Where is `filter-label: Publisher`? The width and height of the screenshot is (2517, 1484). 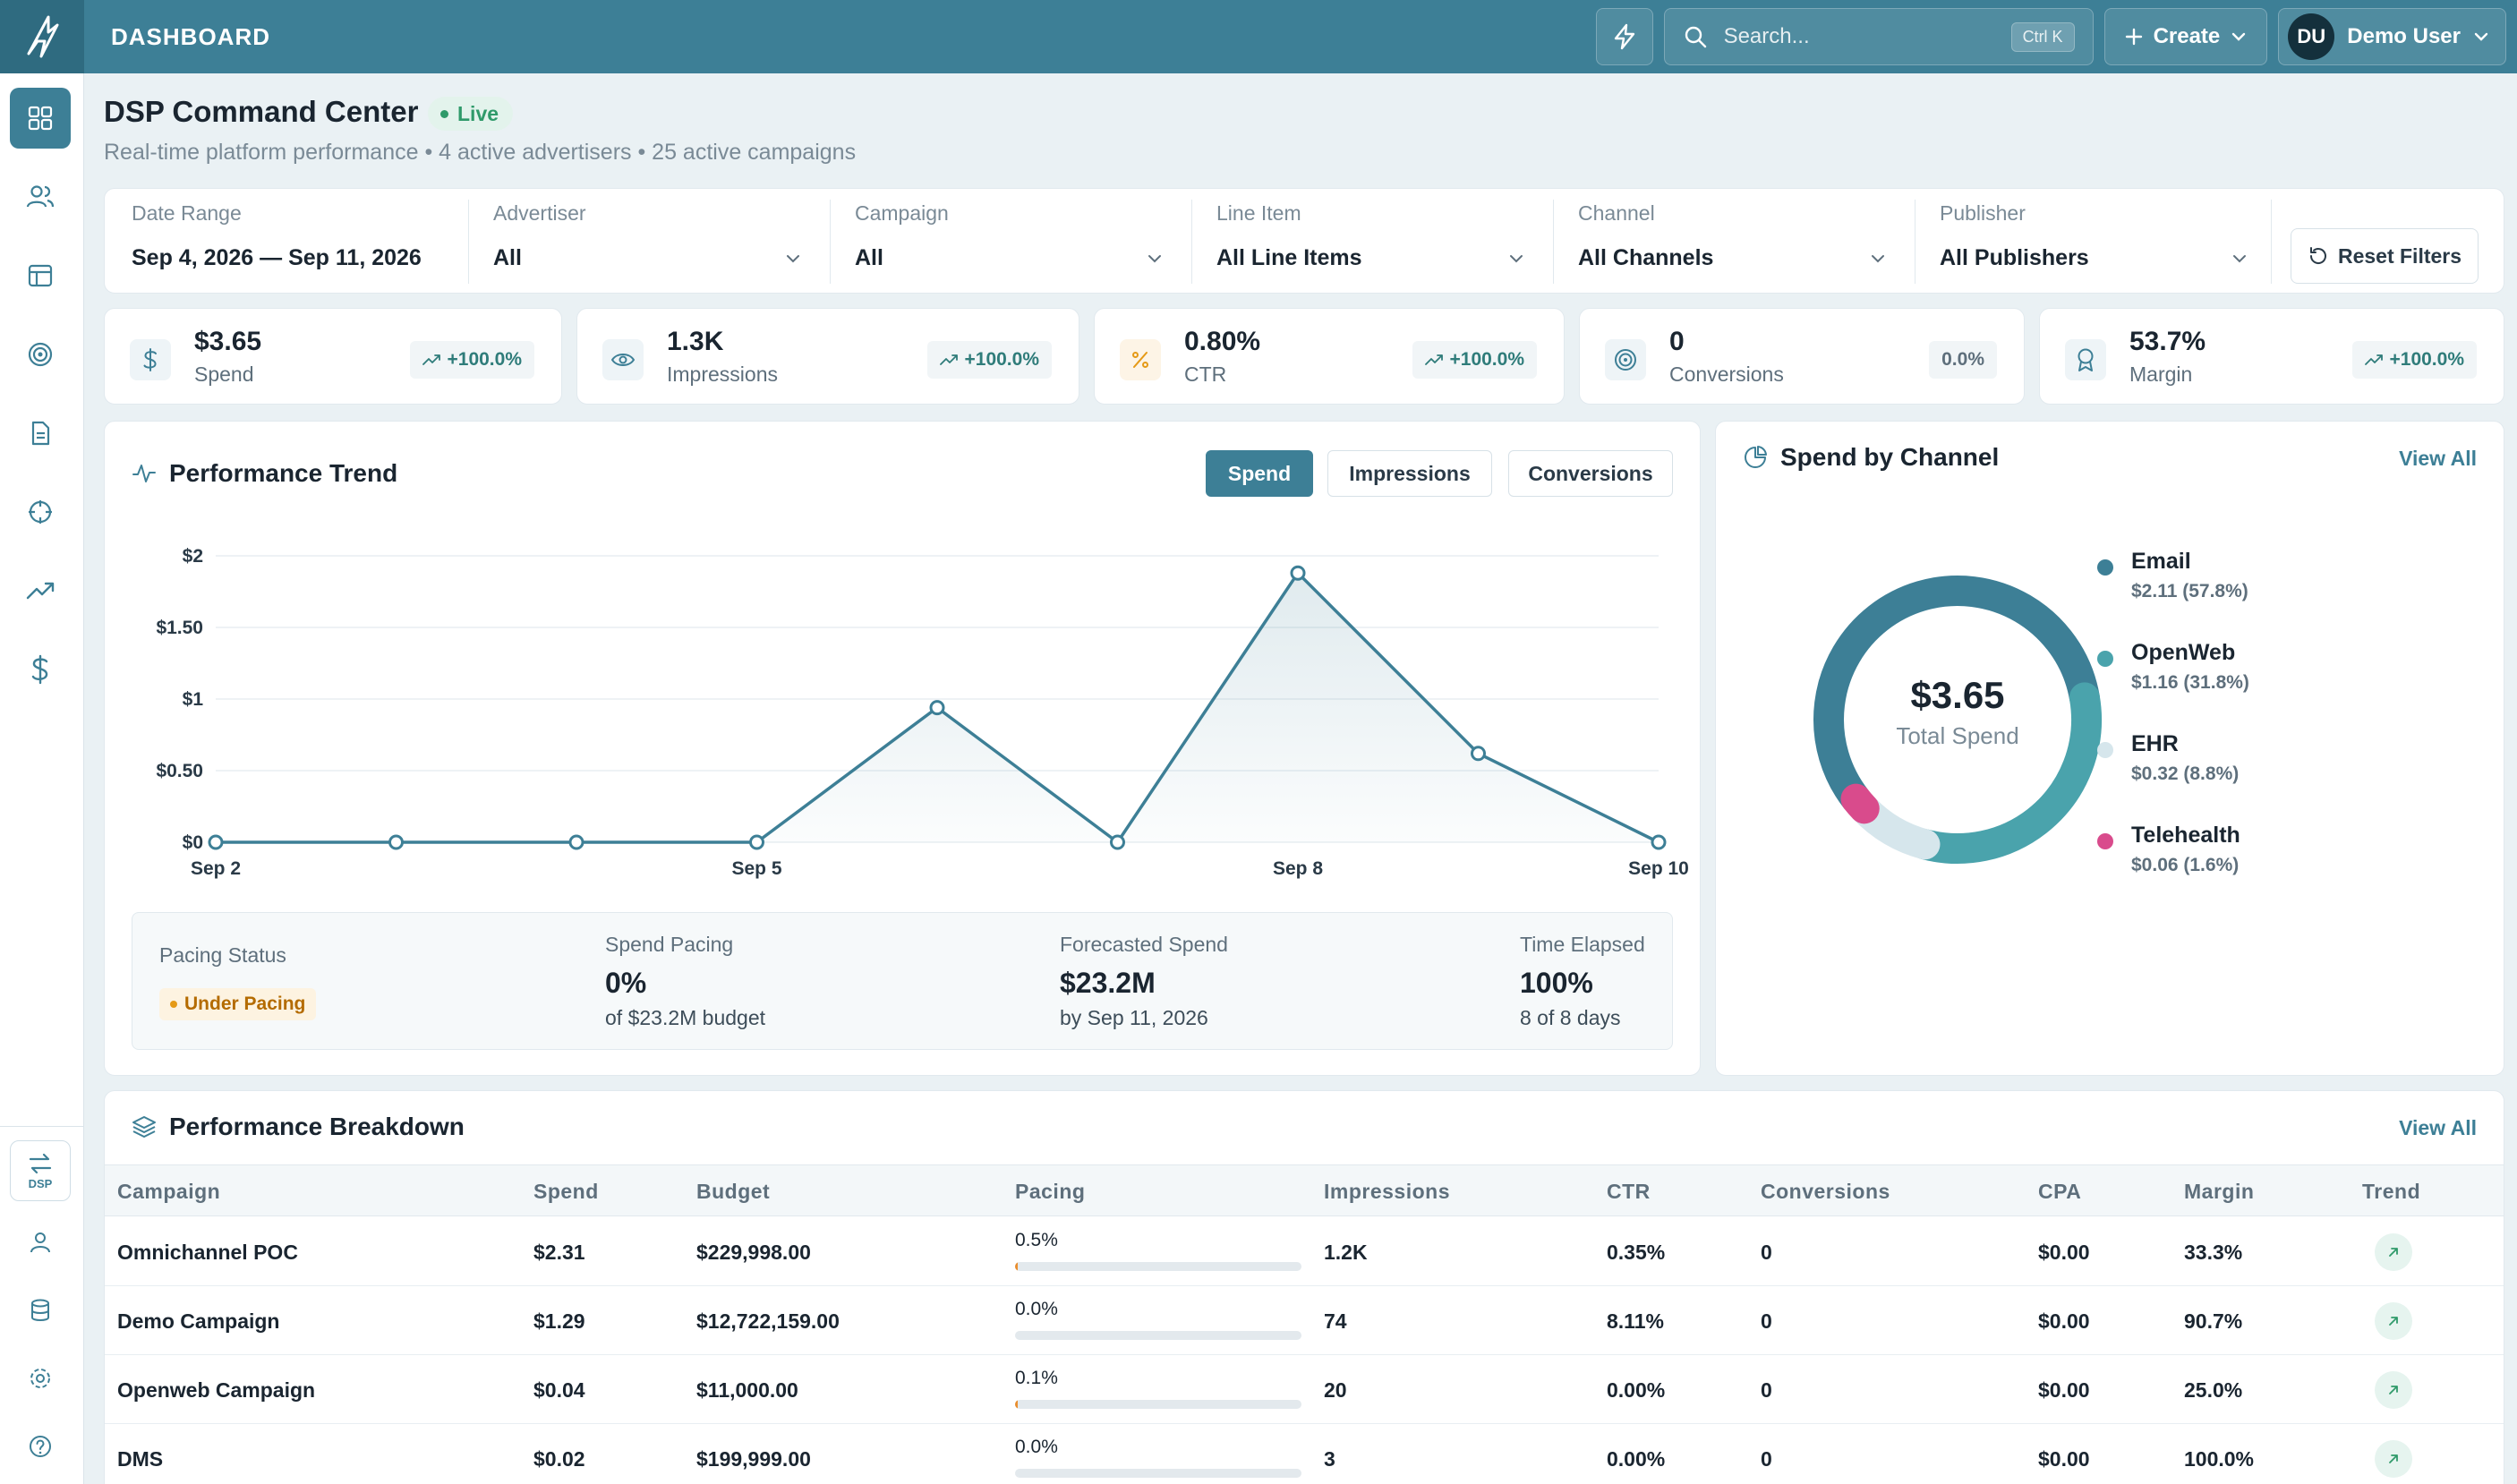 filter-label: Publisher is located at coordinates (1983, 213).